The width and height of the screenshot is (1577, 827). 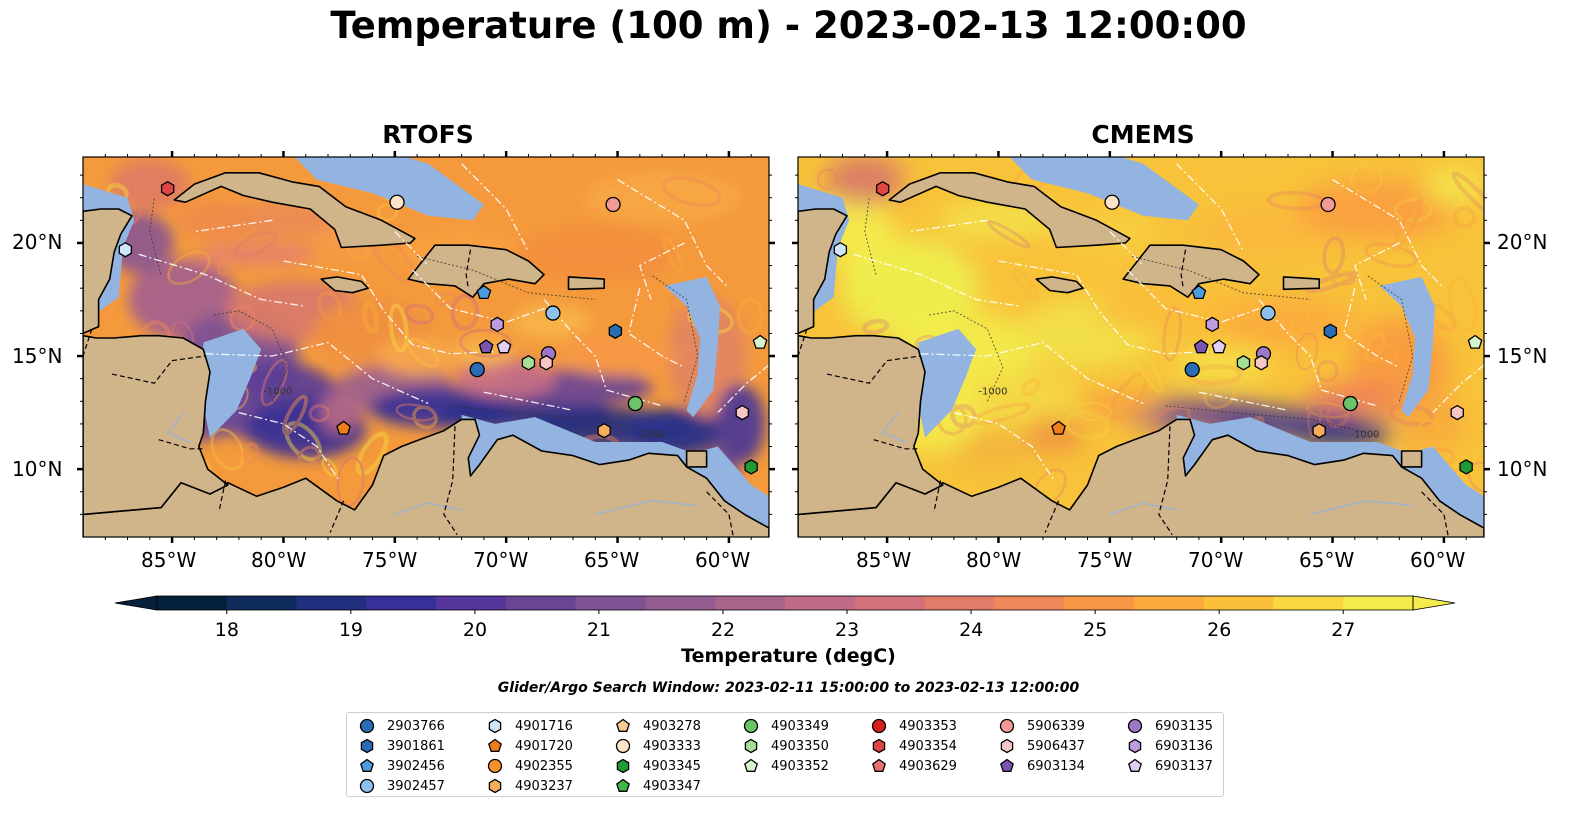 I want to click on legend-label: 6903136, so click(x=1184, y=746).